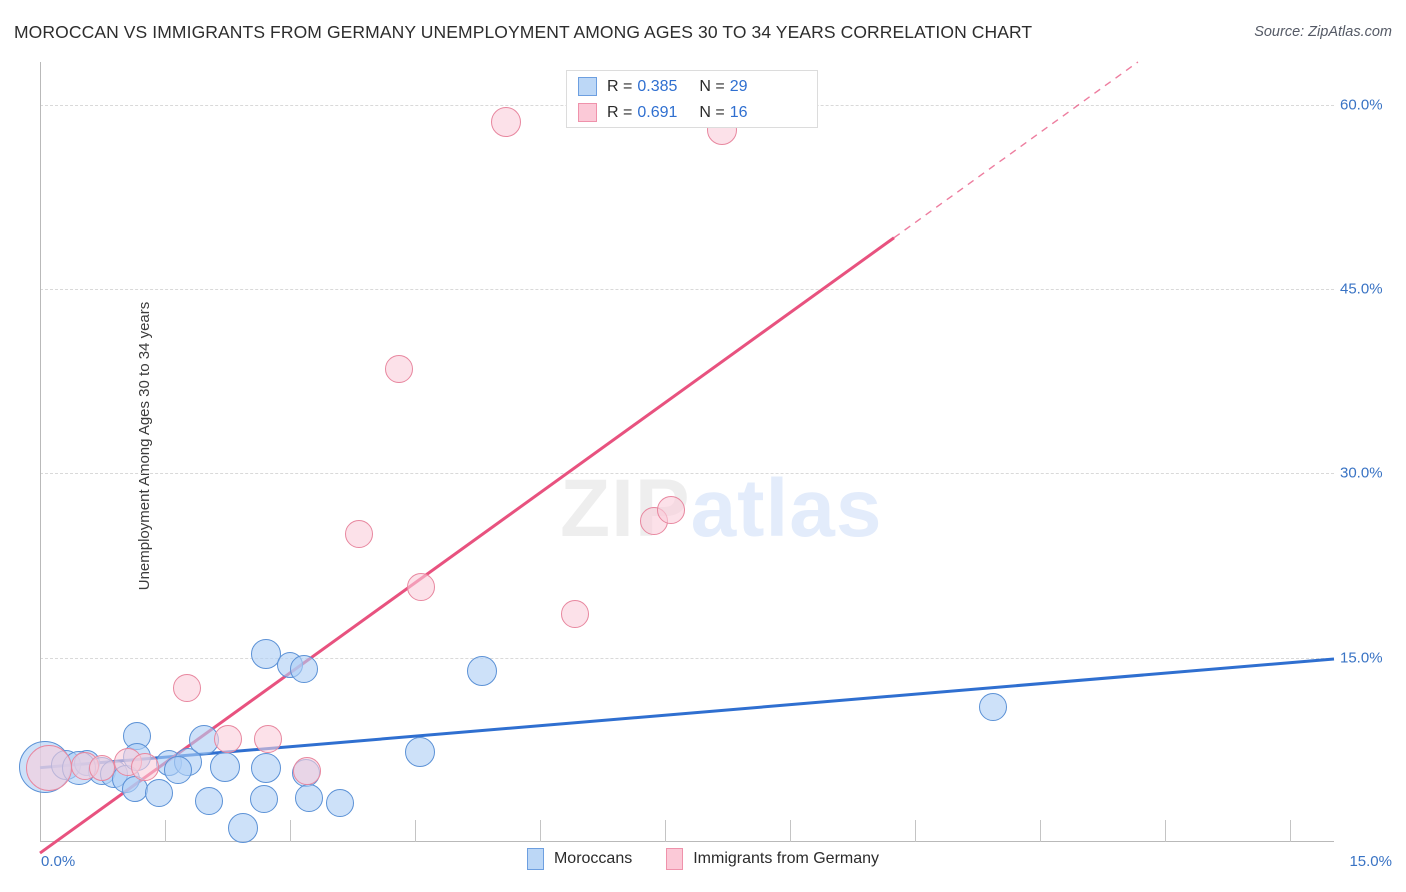 The image size is (1406, 892). I want to click on series-legend-item-germany: Immigrants from Germany, so click(772, 859).